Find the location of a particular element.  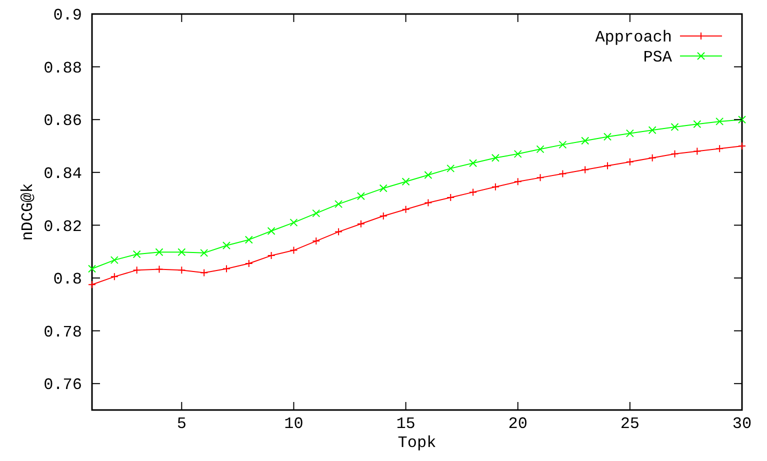

x-tick-label: 20 is located at coordinates (518, 424).